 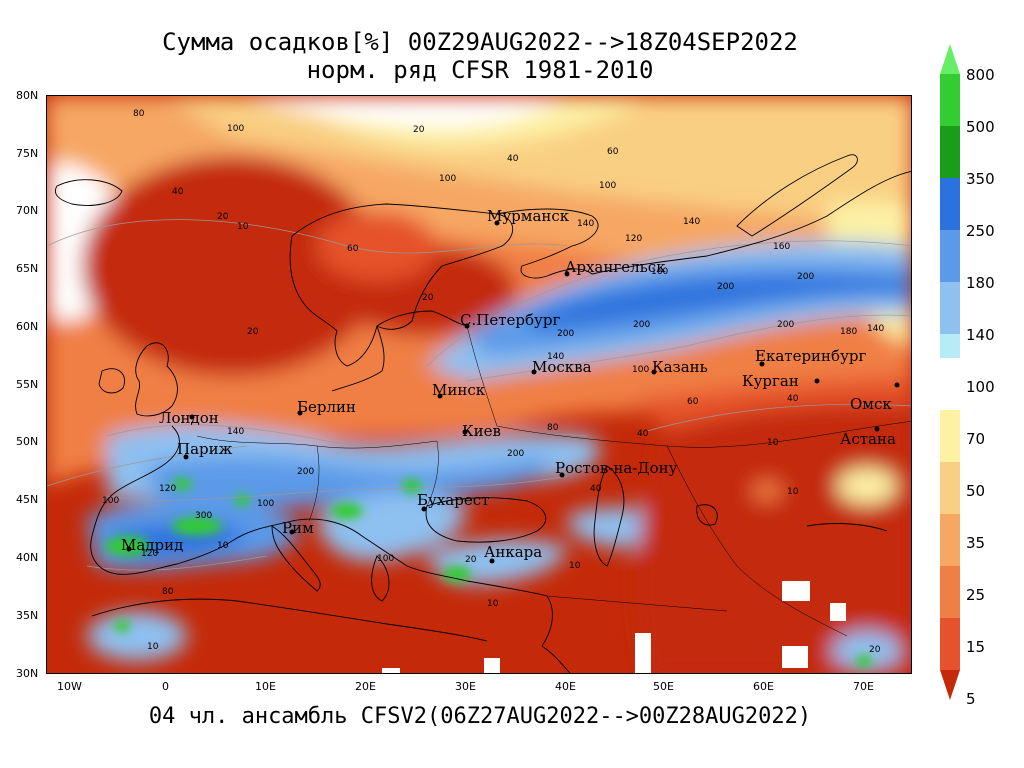 What do you see at coordinates (897, 385) in the screenshot?
I see `city-dot-omsk` at bounding box center [897, 385].